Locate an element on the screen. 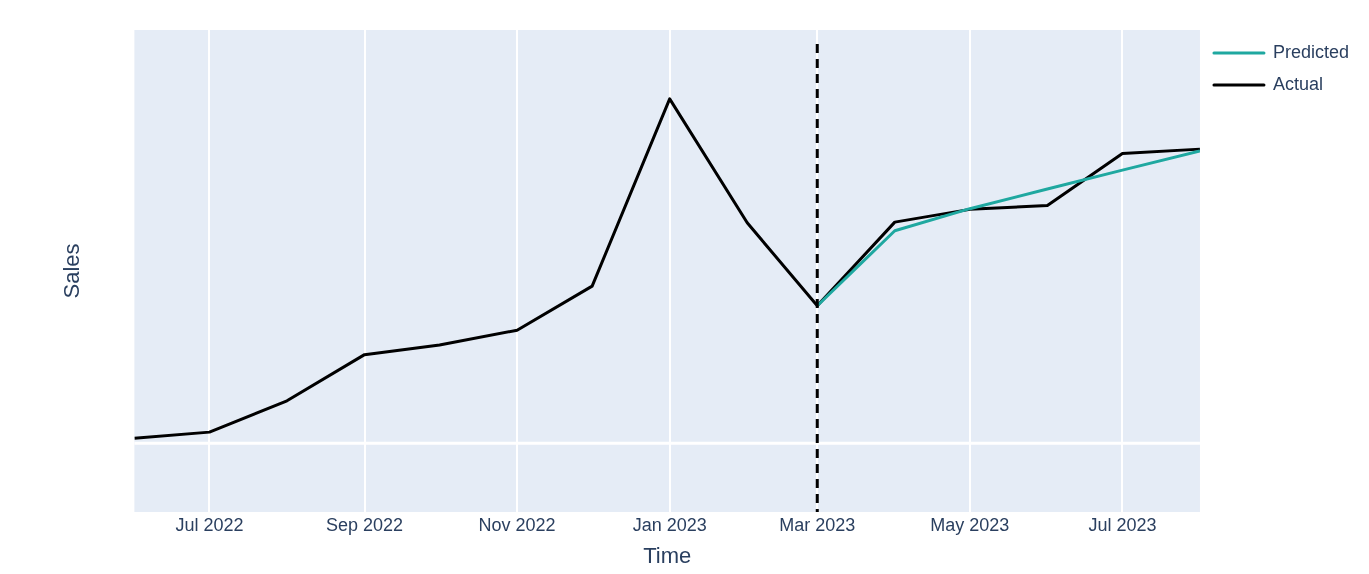 The width and height of the screenshot is (1369, 574). x-tick-label: Nov 2022 is located at coordinates (517, 524).